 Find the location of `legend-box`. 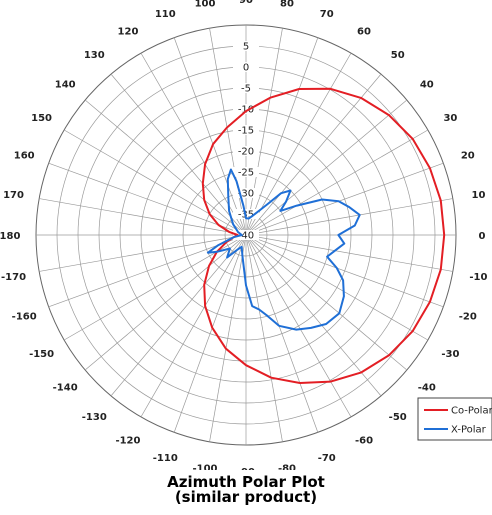

legend-box is located at coordinates (454, 419).